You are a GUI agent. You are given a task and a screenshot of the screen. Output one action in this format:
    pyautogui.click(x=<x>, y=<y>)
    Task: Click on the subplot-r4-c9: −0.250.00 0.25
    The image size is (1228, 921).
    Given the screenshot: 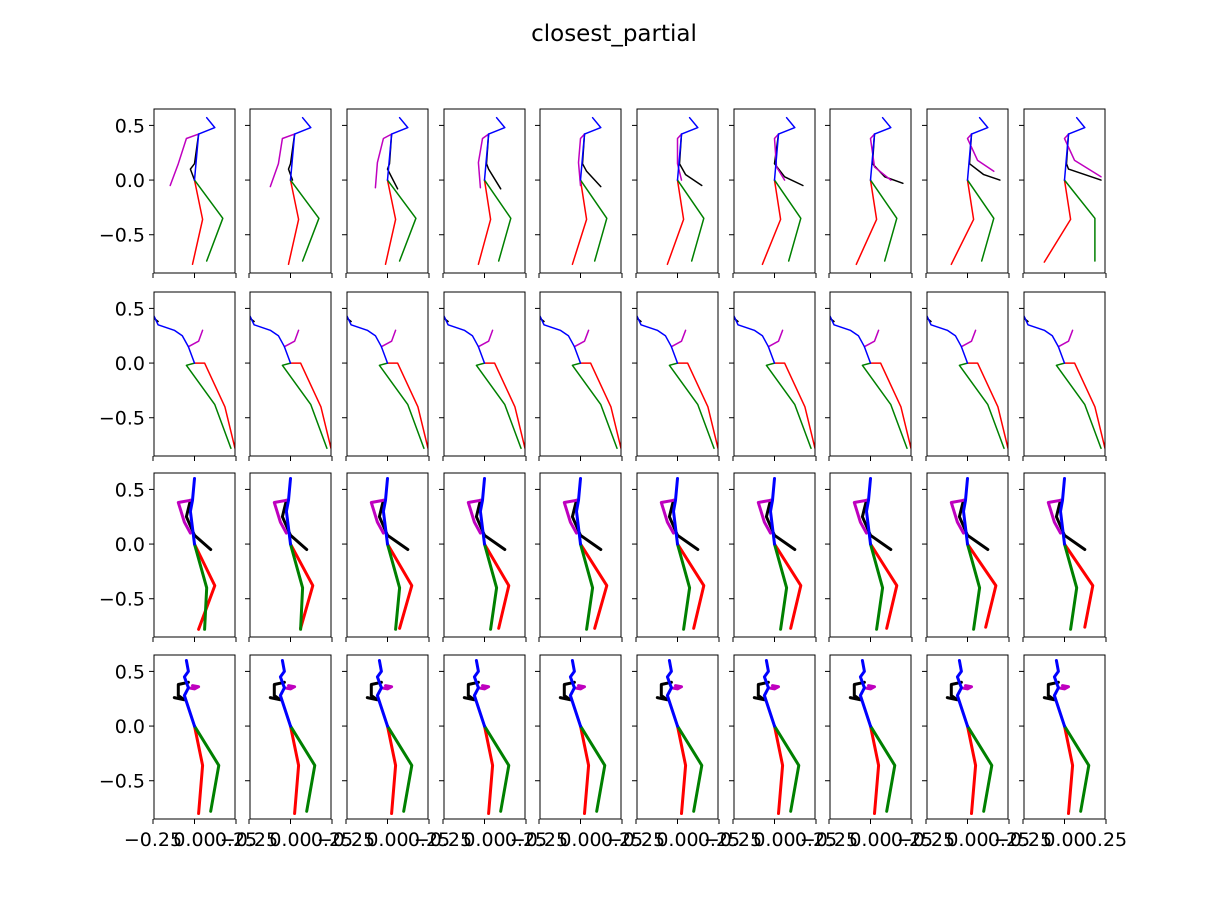 What is the action you would take?
    pyautogui.click(x=963, y=752)
    